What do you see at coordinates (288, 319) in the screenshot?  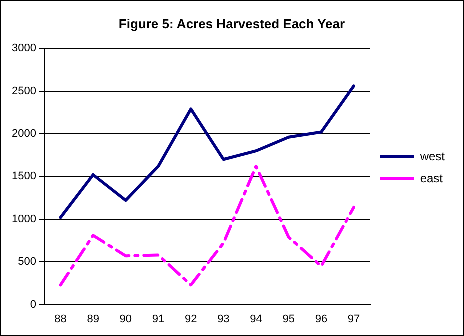 I see `x-tick-label: 95` at bounding box center [288, 319].